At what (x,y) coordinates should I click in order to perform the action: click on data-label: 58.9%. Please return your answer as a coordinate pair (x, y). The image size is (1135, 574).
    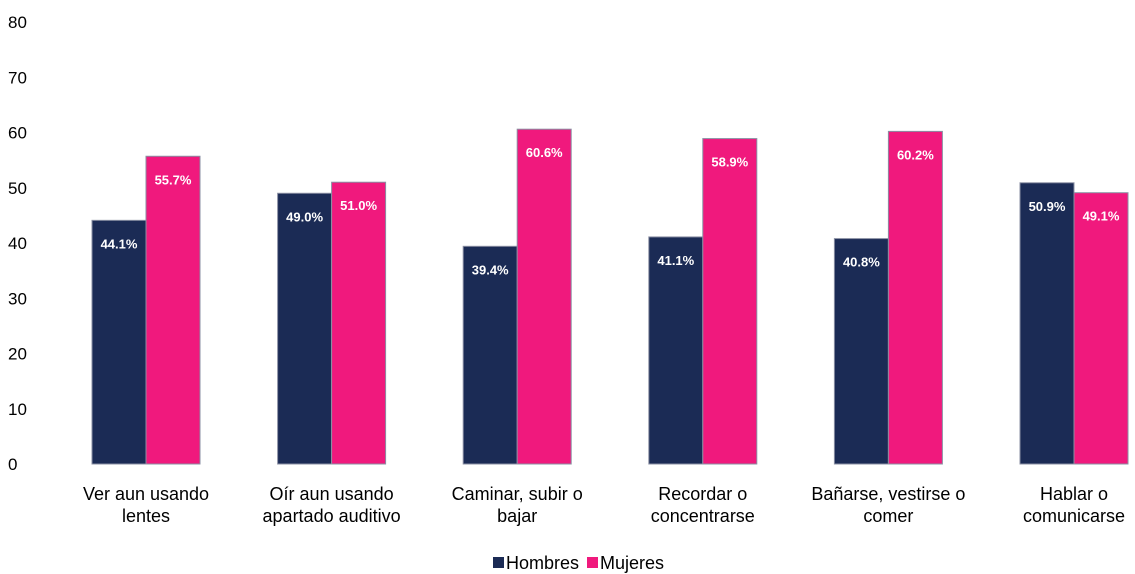
    Looking at the image, I should click on (729, 162).